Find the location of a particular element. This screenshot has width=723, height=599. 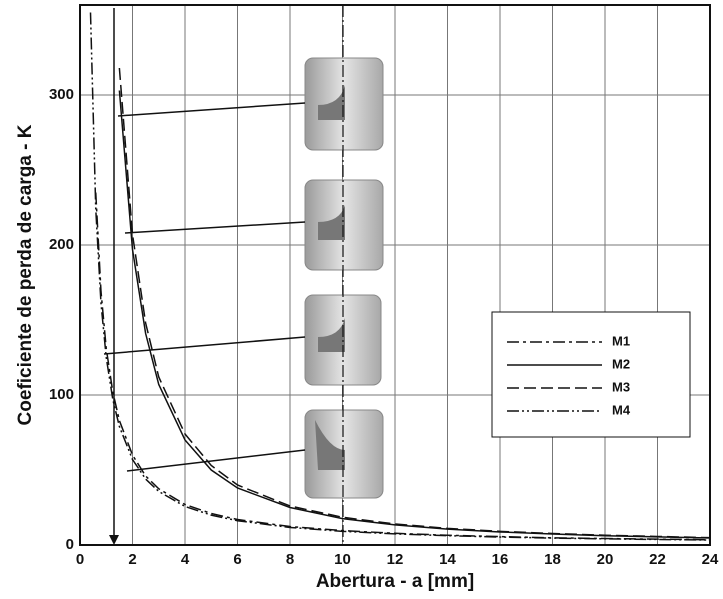

x-tick-label: 6 is located at coordinates (237, 559).